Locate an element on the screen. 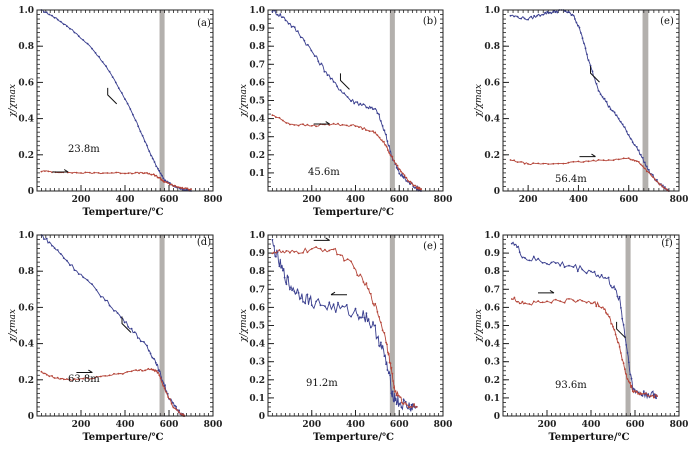  y-tick-label: 1.0 is located at coordinates (26, 11).